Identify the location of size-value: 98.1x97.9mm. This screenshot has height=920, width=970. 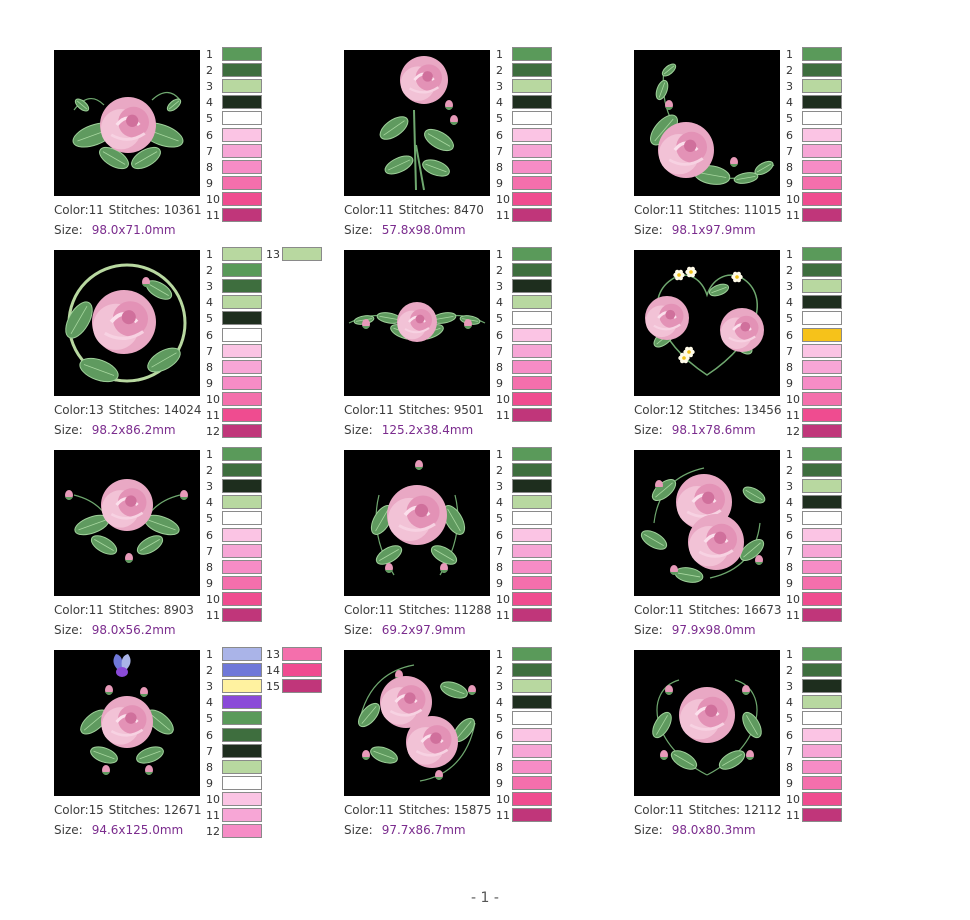
(713, 230).